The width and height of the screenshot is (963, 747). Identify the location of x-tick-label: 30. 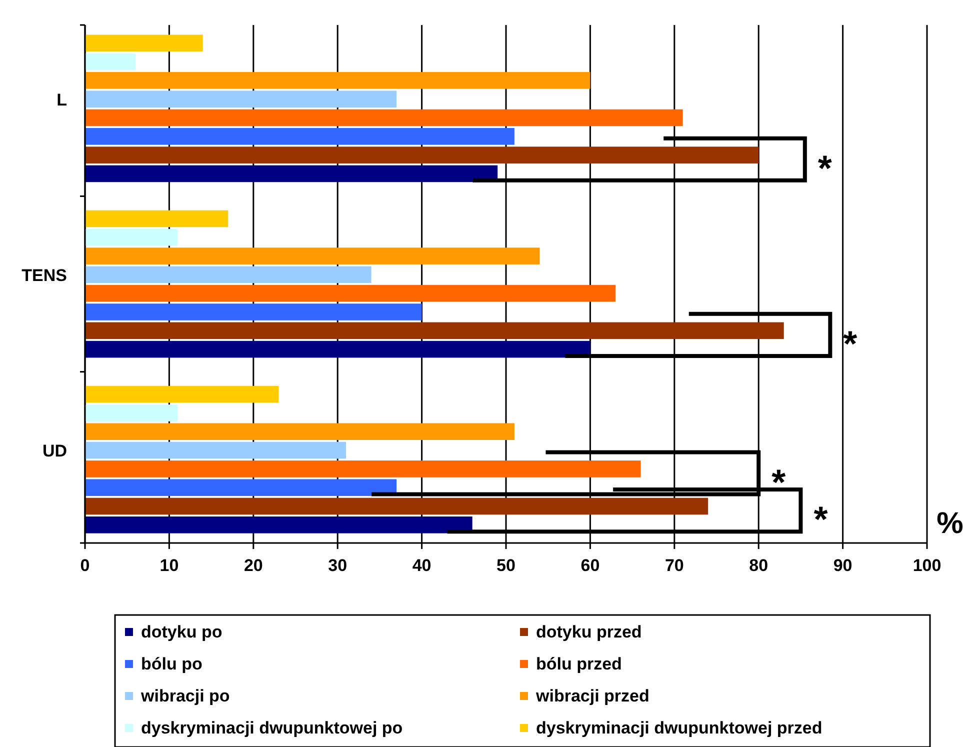
(338, 565).